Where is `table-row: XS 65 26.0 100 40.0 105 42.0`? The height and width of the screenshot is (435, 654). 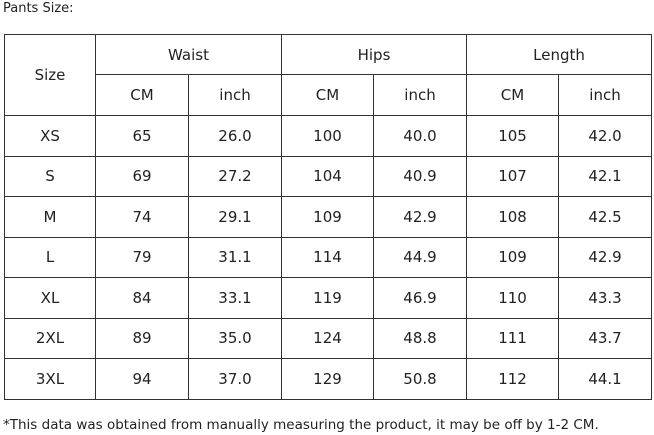
table-row: XS 65 26.0 100 40.0 105 42.0 is located at coordinates (328, 136).